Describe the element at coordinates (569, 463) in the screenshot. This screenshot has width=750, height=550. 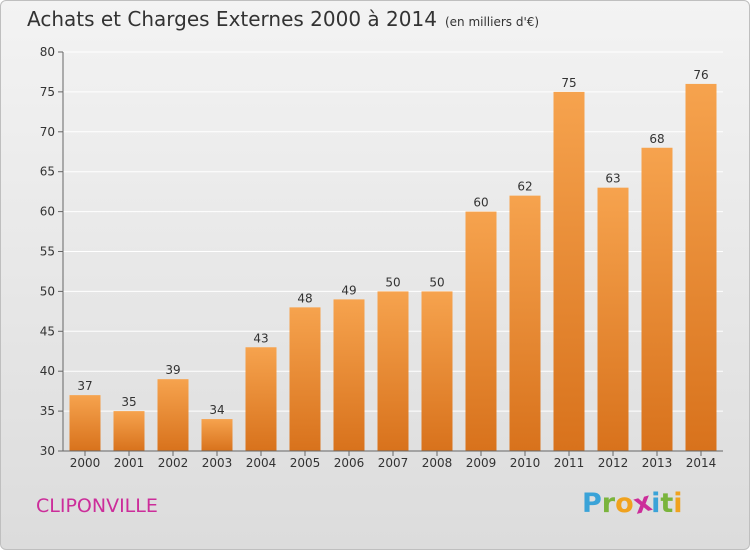
I see `x-tick-label-2011: 2011` at that location.